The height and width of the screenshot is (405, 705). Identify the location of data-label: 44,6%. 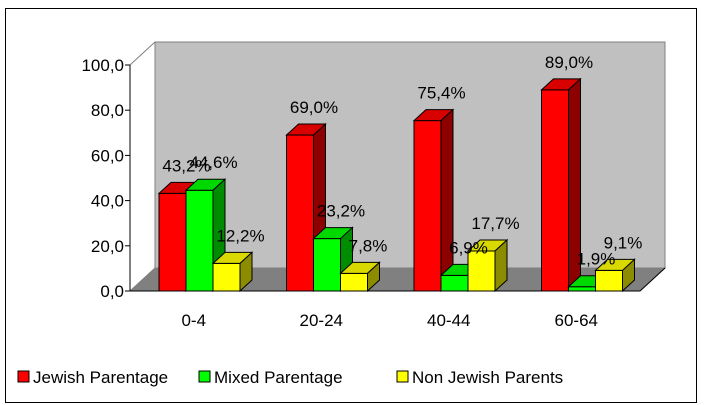
(213, 162).